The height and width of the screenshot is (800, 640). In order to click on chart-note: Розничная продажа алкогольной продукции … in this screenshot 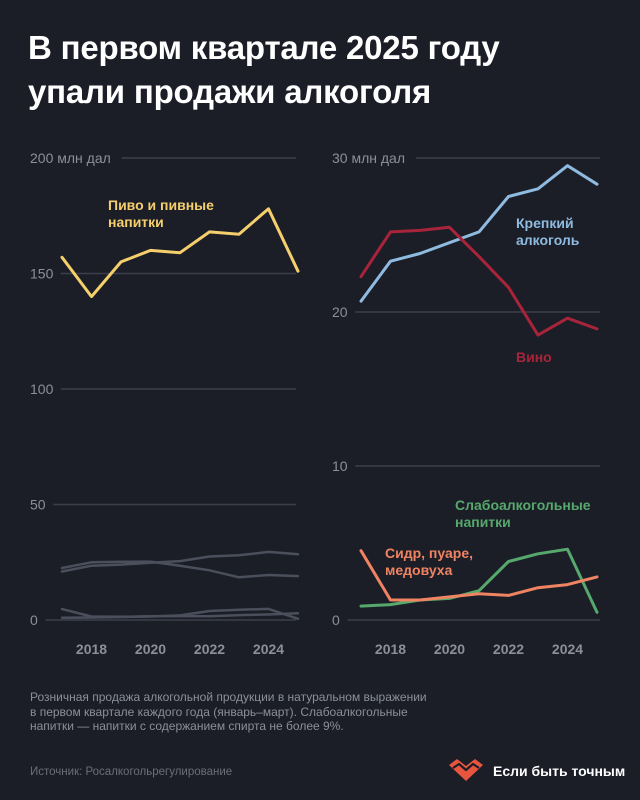, I will do `click(228, 711)`.